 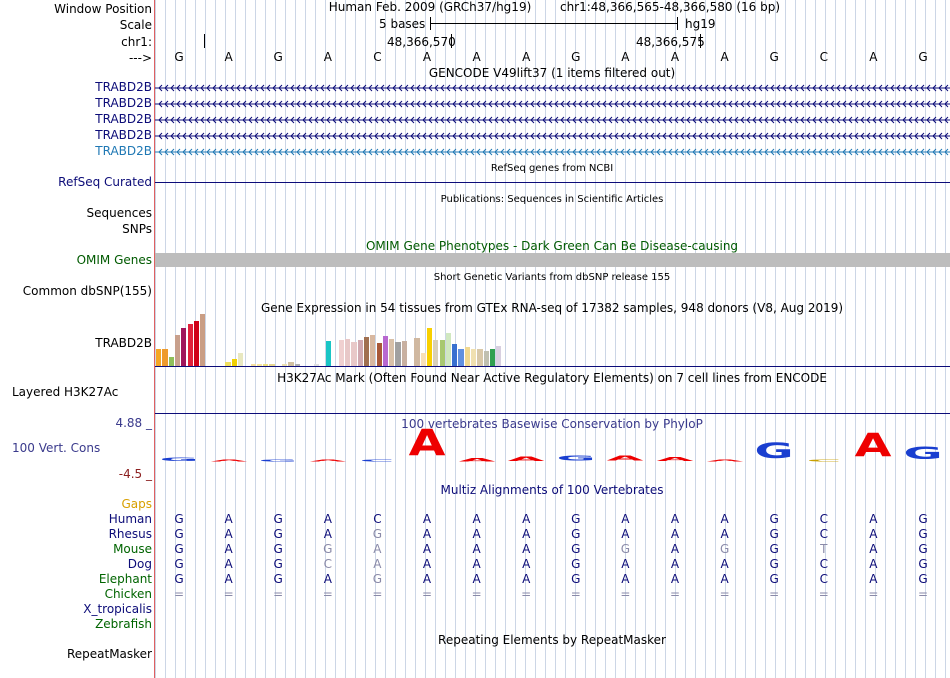 I want to click on species-label-human: Human, so click(x=130, y=519).